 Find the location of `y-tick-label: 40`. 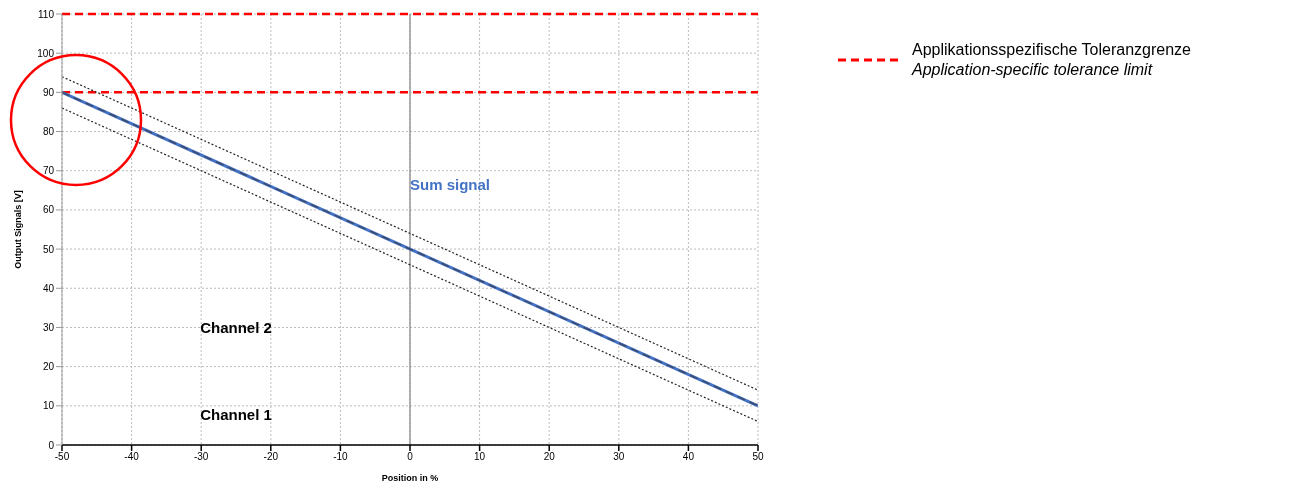

y-tick-label: 40 is located at coordinates (48, 288).